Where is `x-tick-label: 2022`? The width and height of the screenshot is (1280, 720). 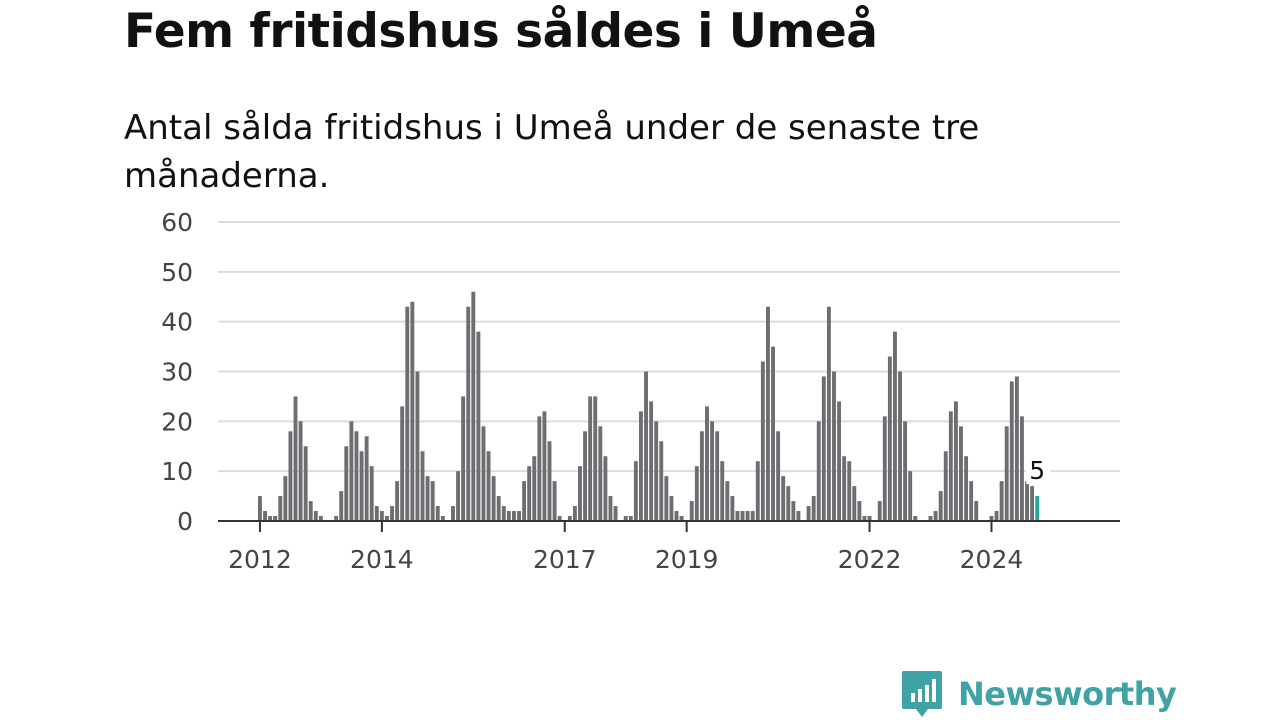 x-tick-label: 2022 is located at coordinates (870, 559).